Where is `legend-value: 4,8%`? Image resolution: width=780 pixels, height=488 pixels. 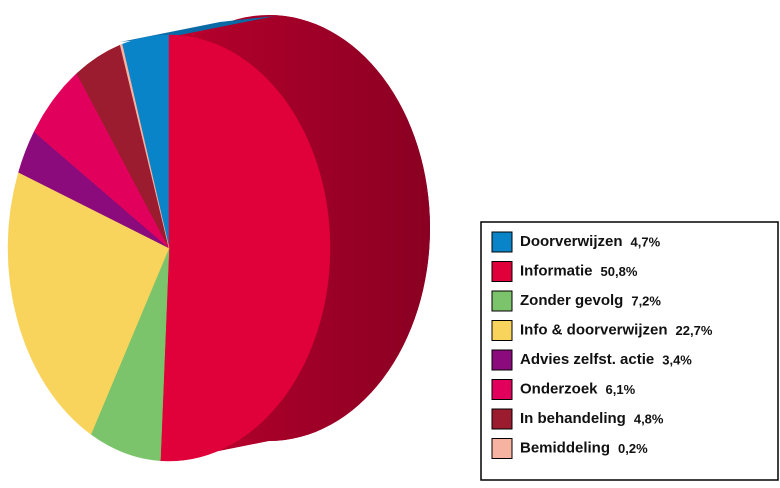 legend-value: 4,8% is located at coordinates (649, 418).